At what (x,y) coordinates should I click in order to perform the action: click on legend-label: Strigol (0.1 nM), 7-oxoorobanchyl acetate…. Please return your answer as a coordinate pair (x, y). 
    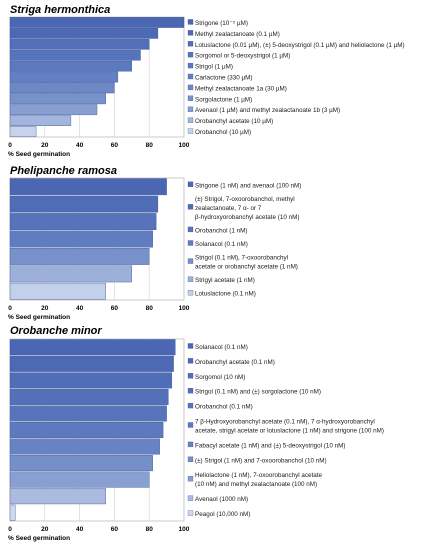
    Looking at the image, I should click on (246, 263).